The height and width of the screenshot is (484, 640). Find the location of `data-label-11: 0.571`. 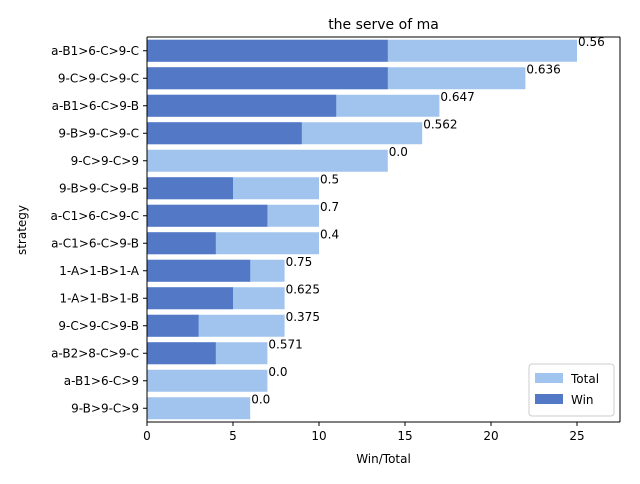

data-label-11: 0.571 is located at coordinates (285, 344).